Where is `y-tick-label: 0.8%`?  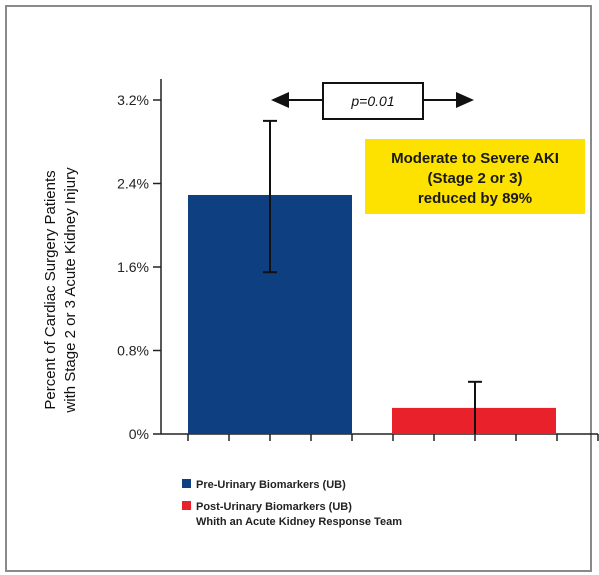 y-tick-label: 0.8% is located at coordinates (133, 351).